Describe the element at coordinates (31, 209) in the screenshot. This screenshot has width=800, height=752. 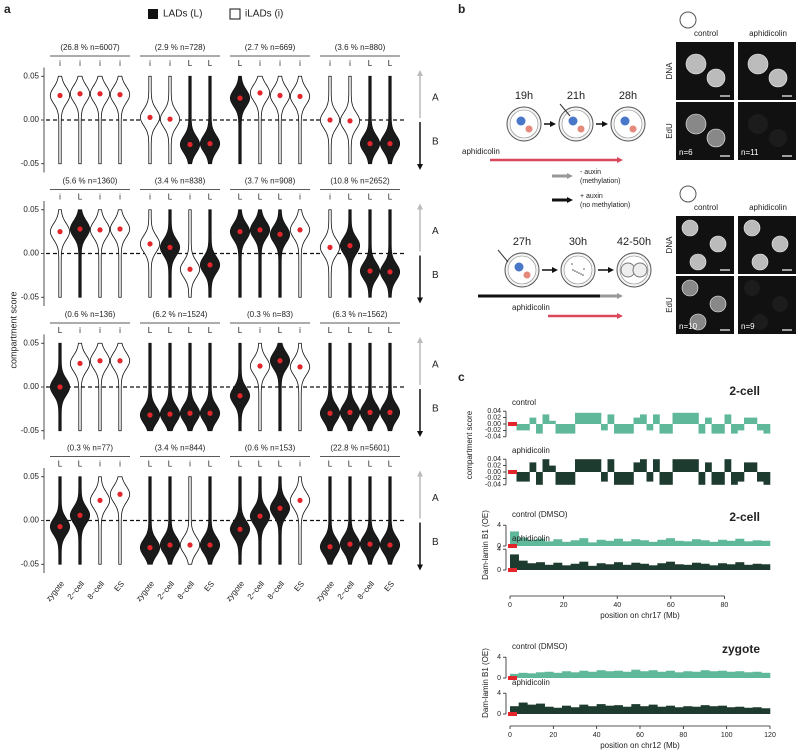
I see `y-tick-label: 0.05` at that location.